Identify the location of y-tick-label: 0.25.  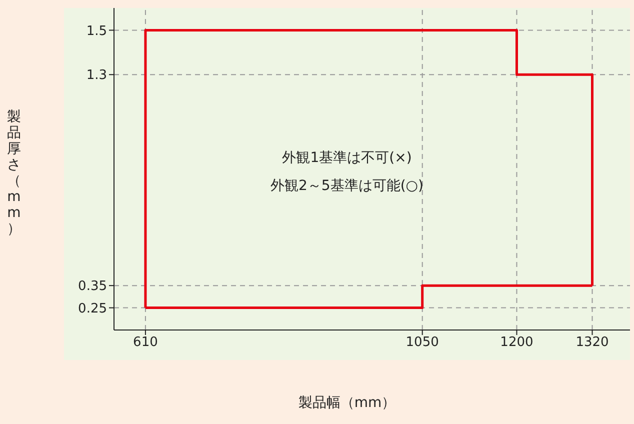
(92, 308).